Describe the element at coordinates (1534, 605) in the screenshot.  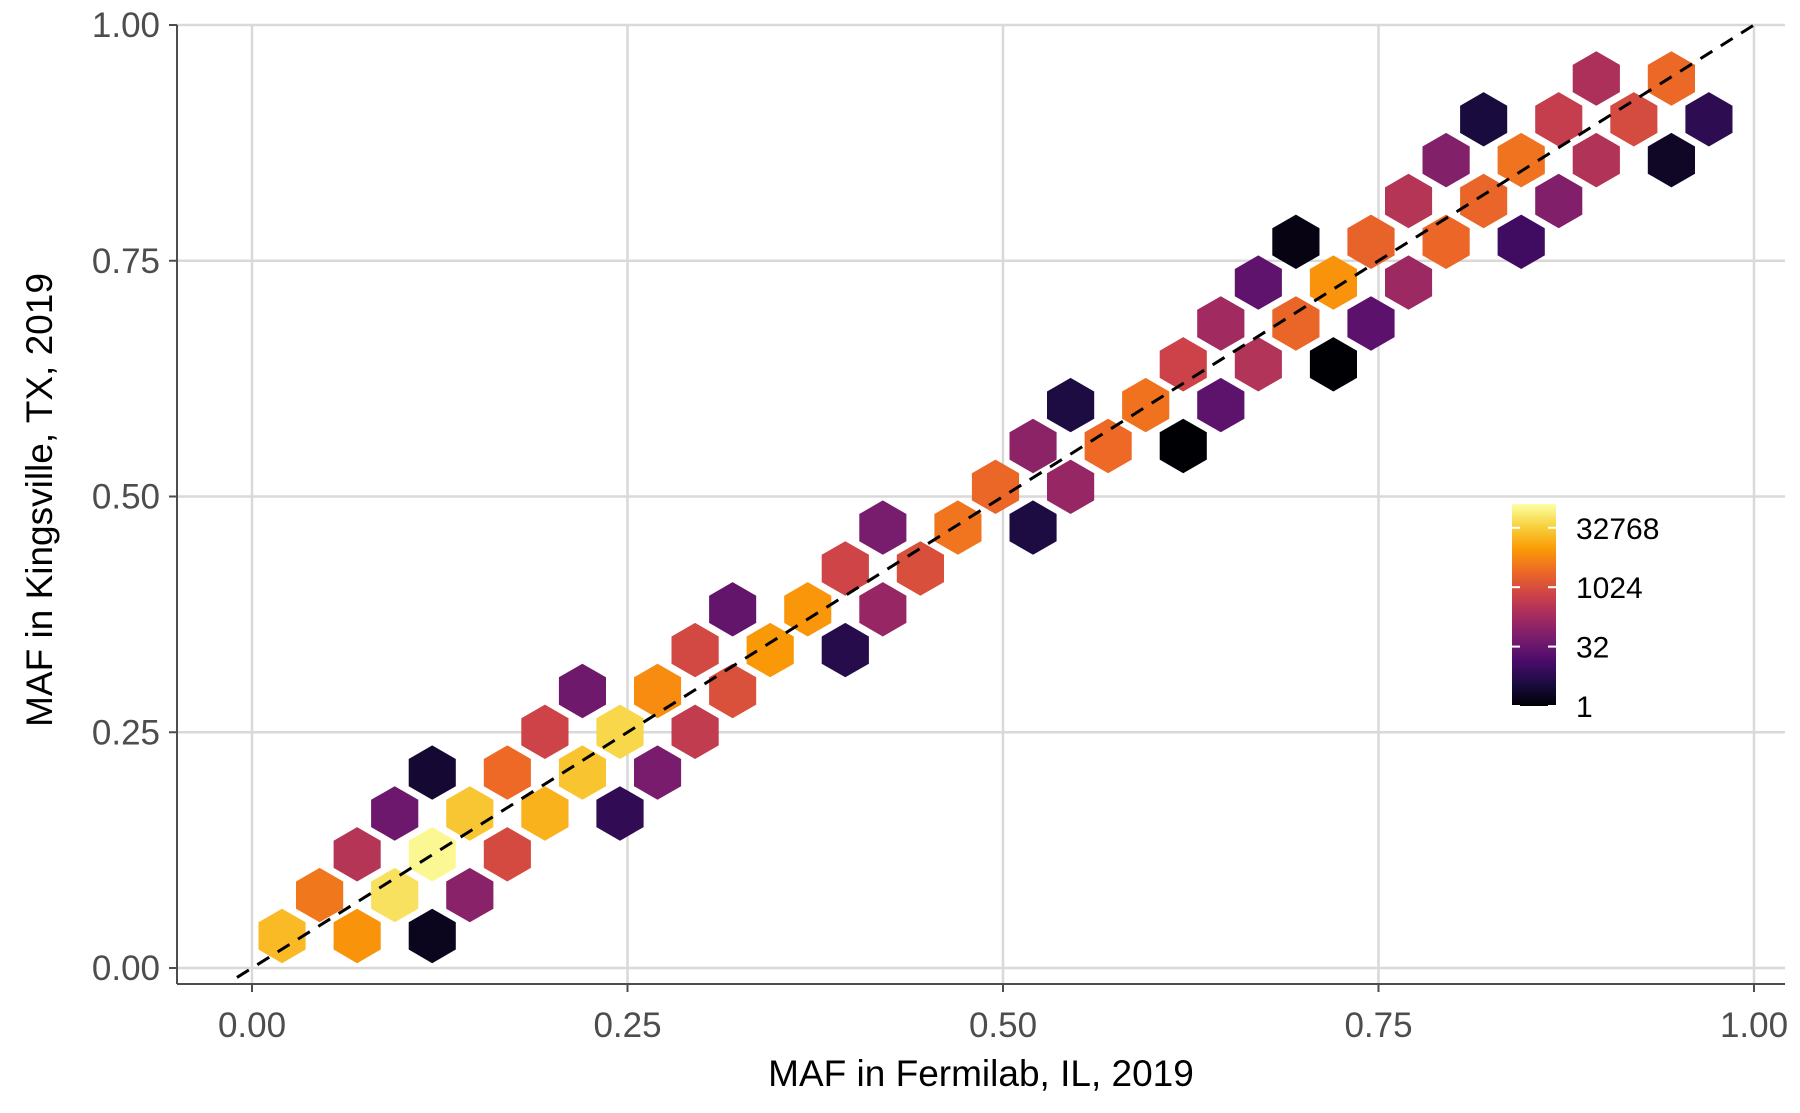
I see `colorbar` at that location.